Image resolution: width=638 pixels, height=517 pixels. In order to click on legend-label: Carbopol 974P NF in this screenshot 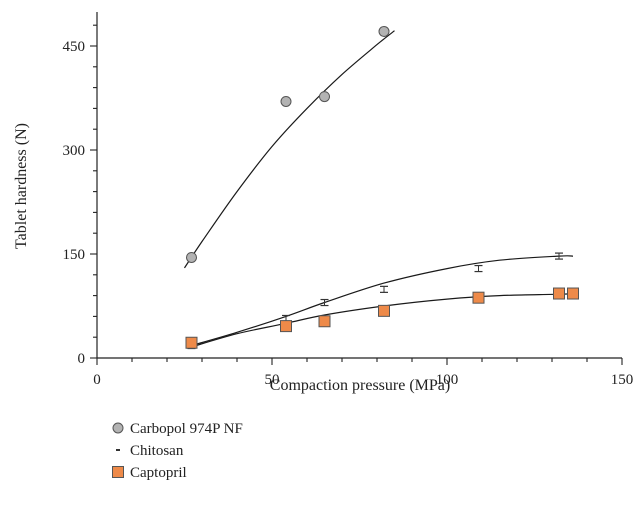, I will do `click(186, 429)`.